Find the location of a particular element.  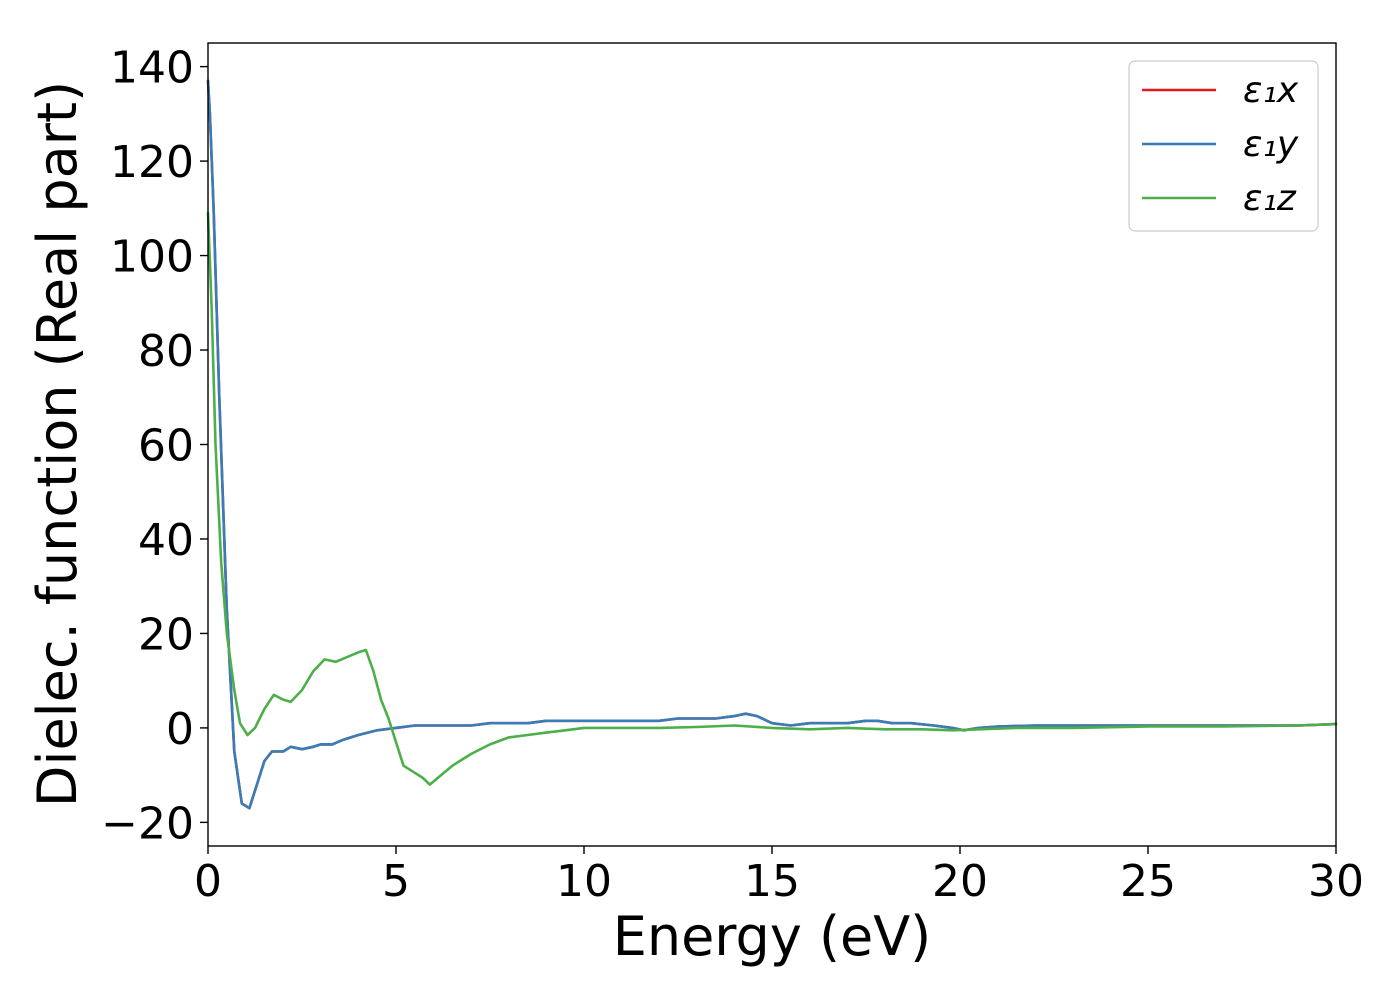

legend-box is located at coordinates (1223, 146).